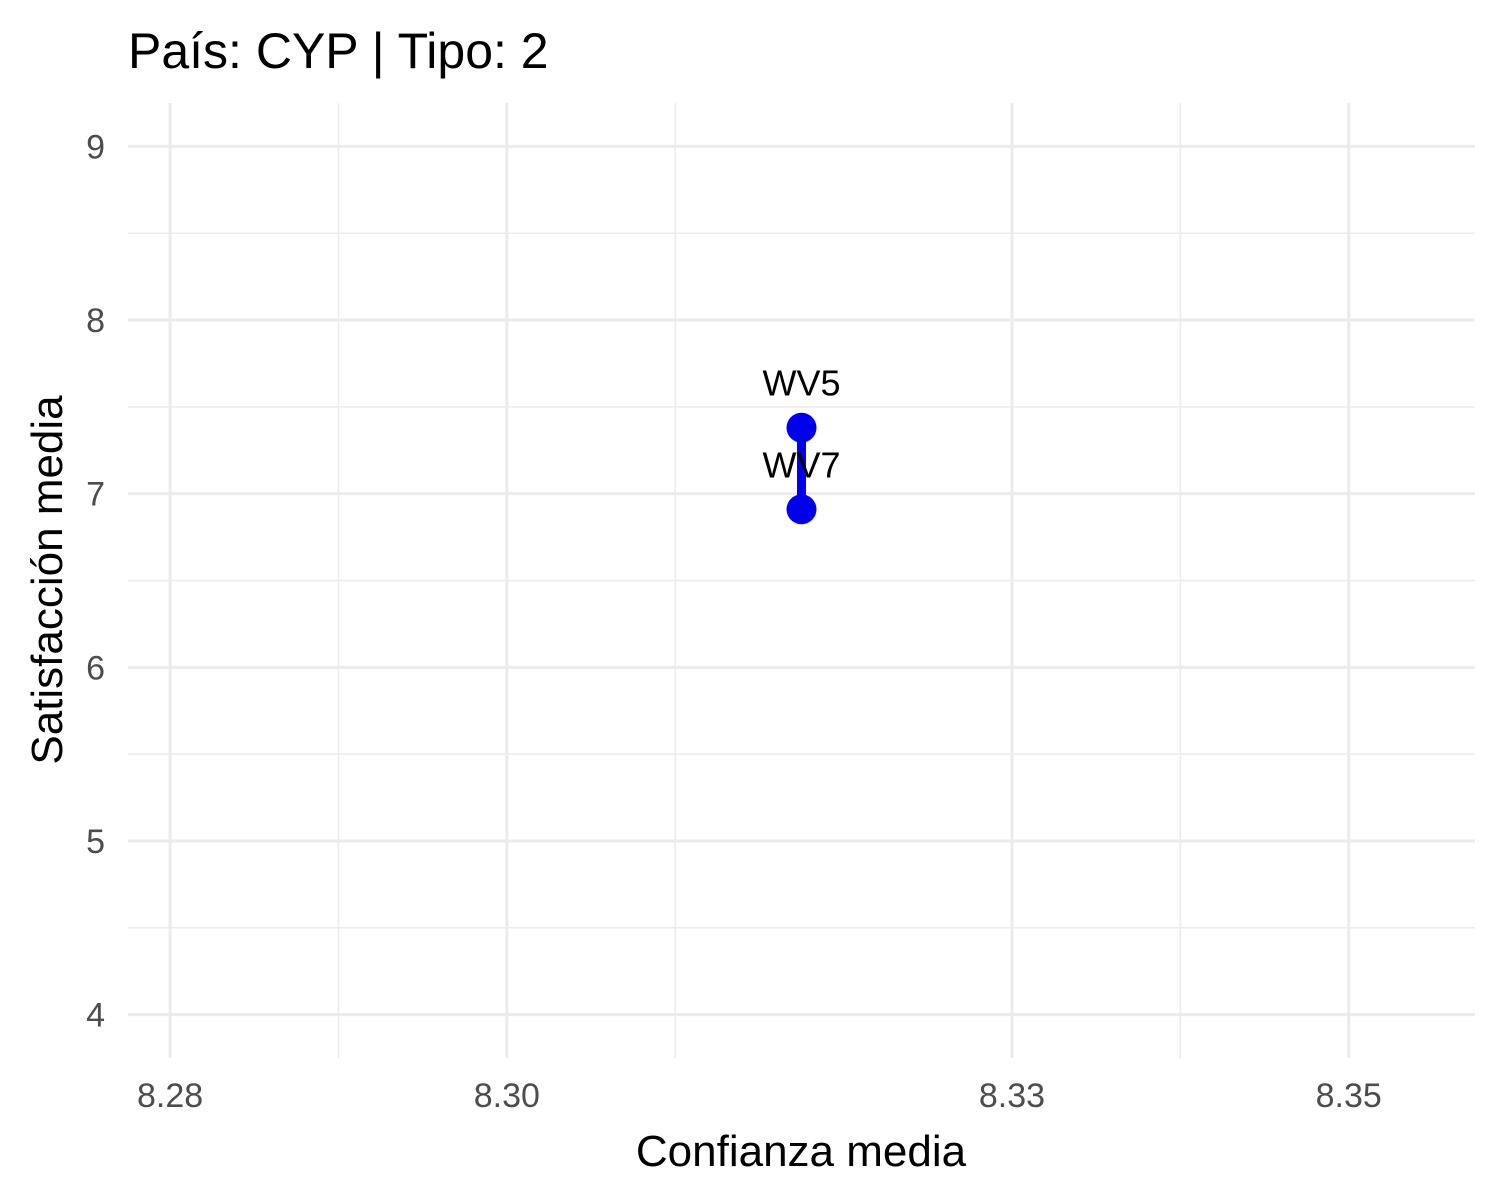 The image size is (1500, 1200). What do you see at coordinates (95, 842) in the screenshot?
I see `y-tick-label: 5` at bounding box center [95, 842].